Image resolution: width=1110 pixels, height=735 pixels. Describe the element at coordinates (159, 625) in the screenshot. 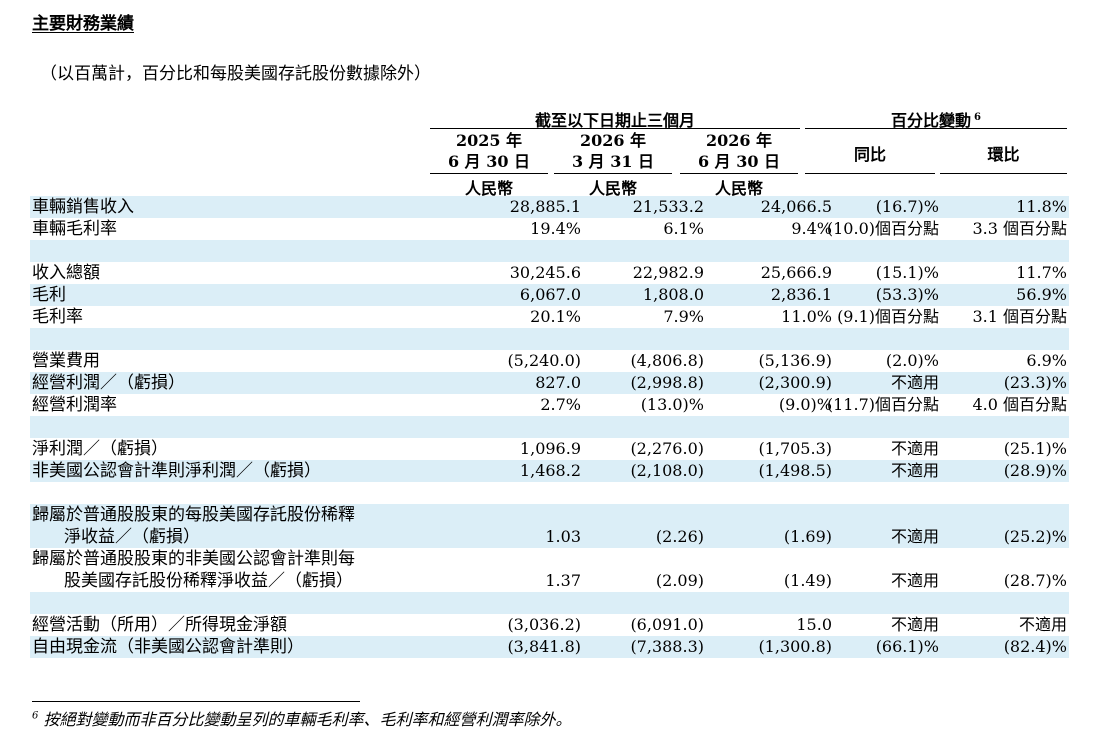

I see `row-label: 經營活動（所用）／所得現金淨額` at that location.